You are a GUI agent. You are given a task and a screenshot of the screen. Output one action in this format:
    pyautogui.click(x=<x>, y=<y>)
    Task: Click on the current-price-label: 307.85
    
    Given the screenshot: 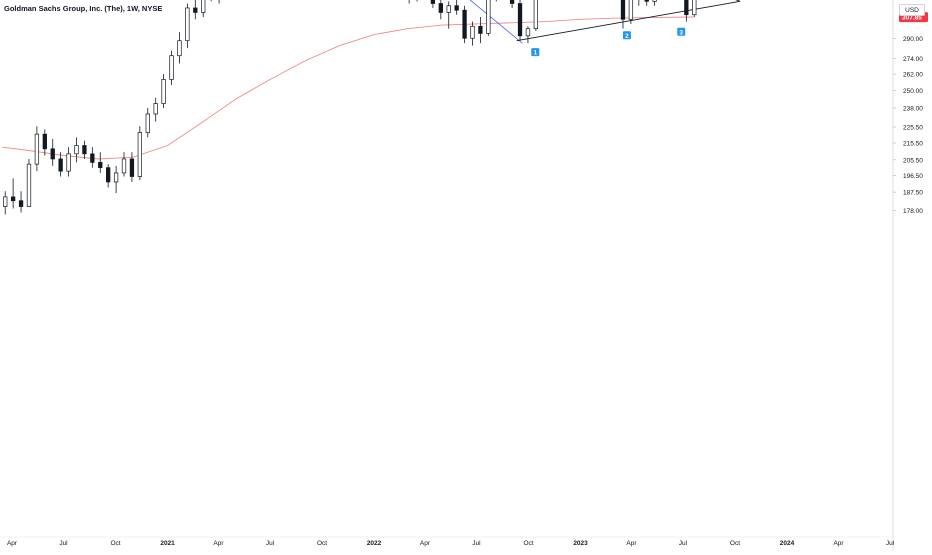 What is the action you would take?
    pyautogui.click(x=912, y=18)
    